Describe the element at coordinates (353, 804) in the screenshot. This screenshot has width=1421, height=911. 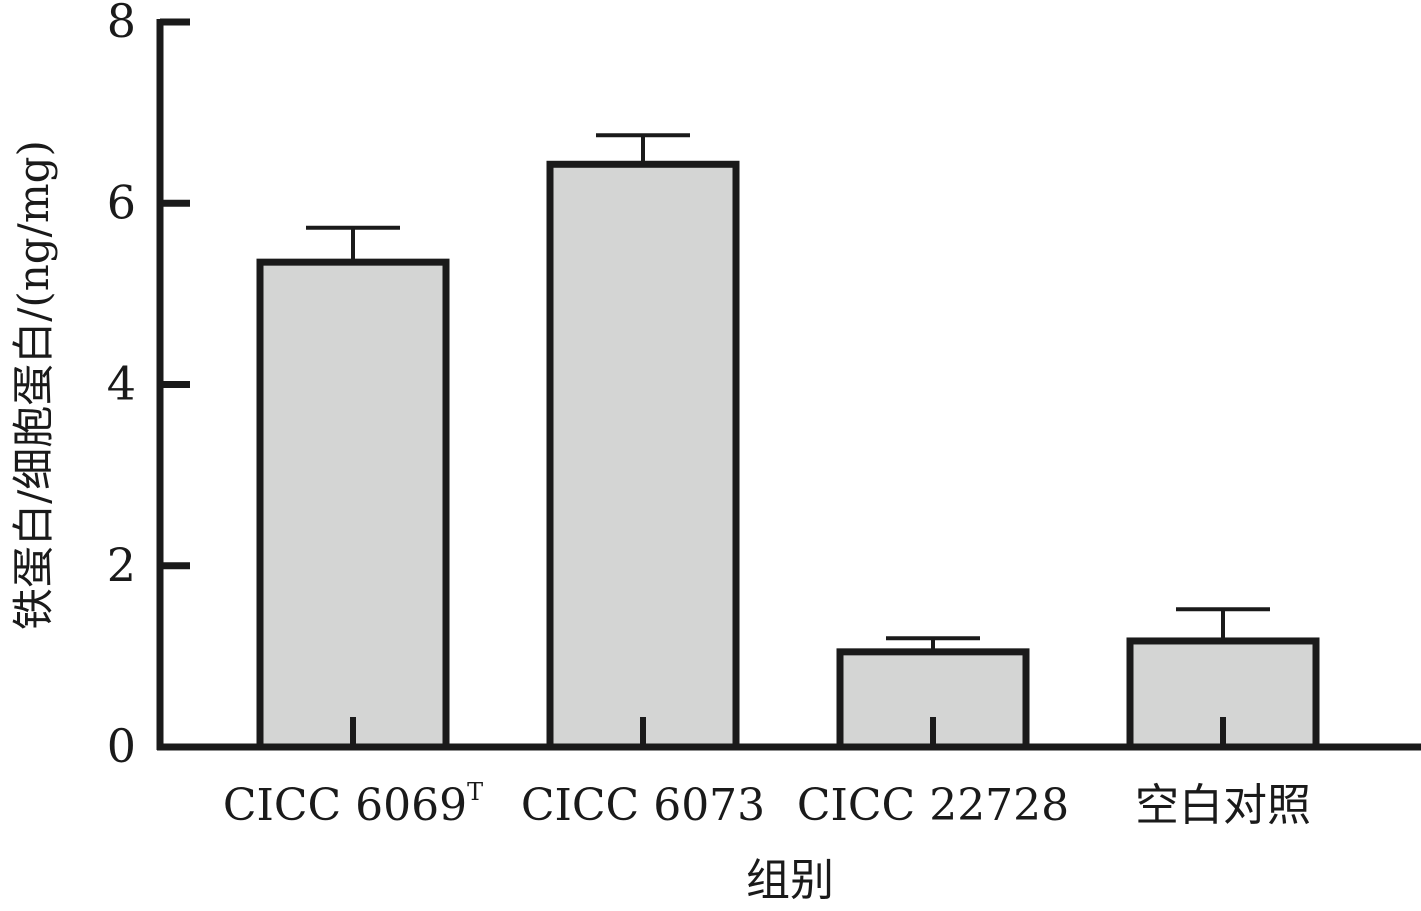
I see `x-tick-label: CICC 6069T` at that location.